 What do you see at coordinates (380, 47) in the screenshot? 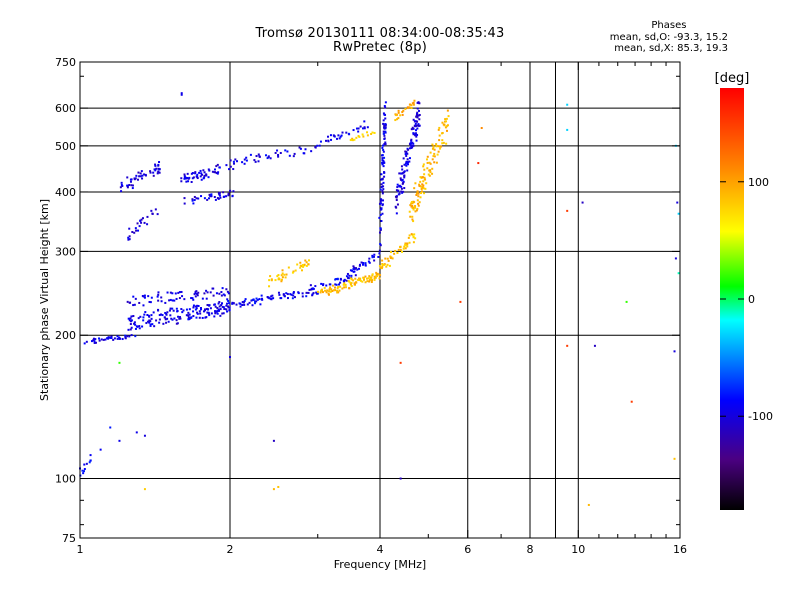
I see `chart-subtitle: RwPretec (8p)` at bounding box center [380, 47].